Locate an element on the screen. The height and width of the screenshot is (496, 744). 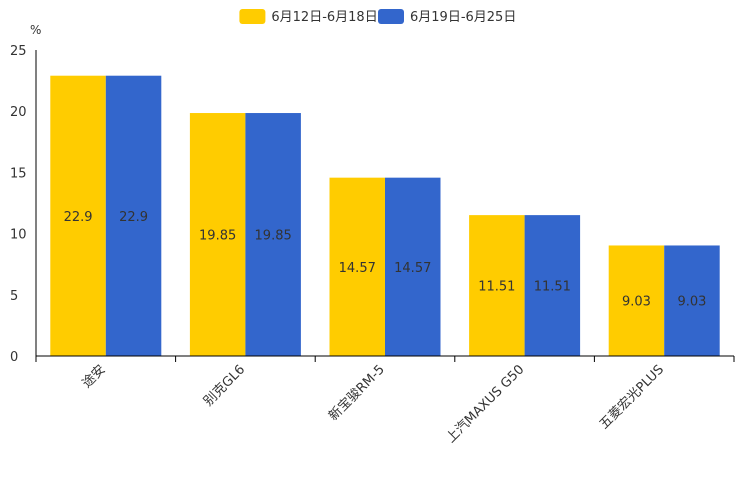
x-tick-label: 新宝骏RM-5 is located at coordinates (356, 393).